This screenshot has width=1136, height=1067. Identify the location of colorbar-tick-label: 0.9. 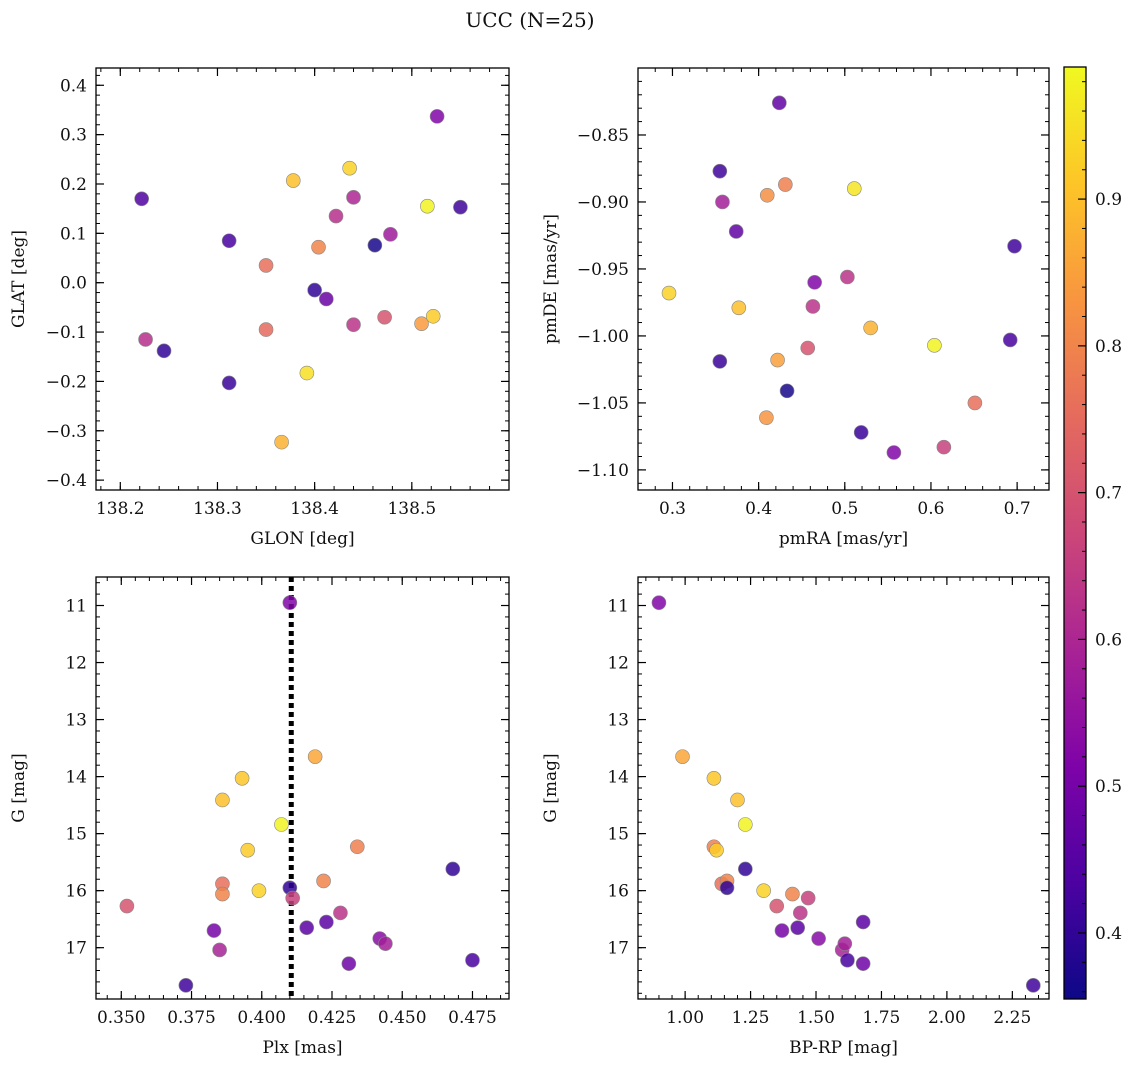
(1108, 200).